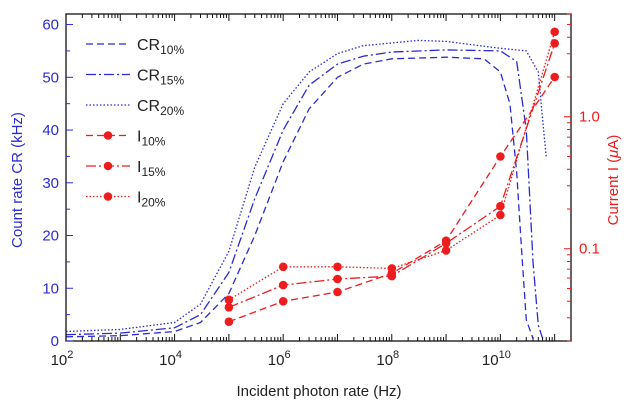 The height and width of the screenshot is (403, 633). I want to click on x-tick-label-exponent: 6, so click(287, 355).